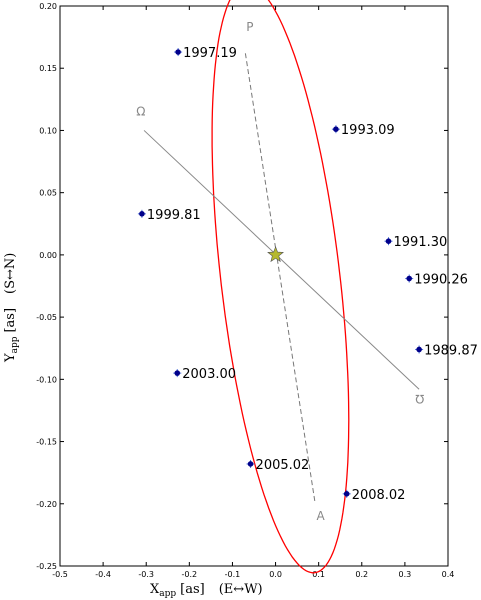  I want to click on point-label: 1999.81, so click(174, 215).